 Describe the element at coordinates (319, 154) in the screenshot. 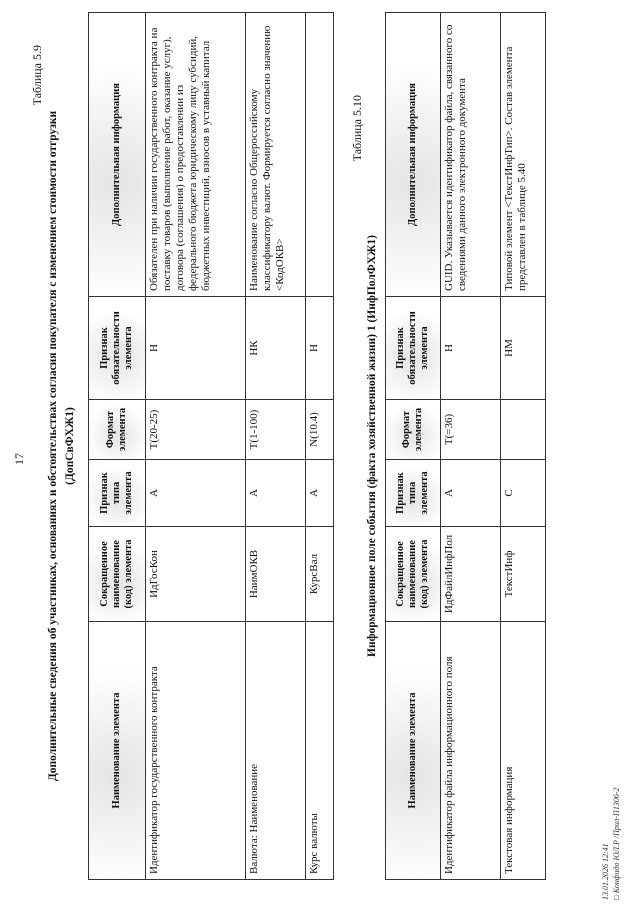

I see `cell-info` at that location.